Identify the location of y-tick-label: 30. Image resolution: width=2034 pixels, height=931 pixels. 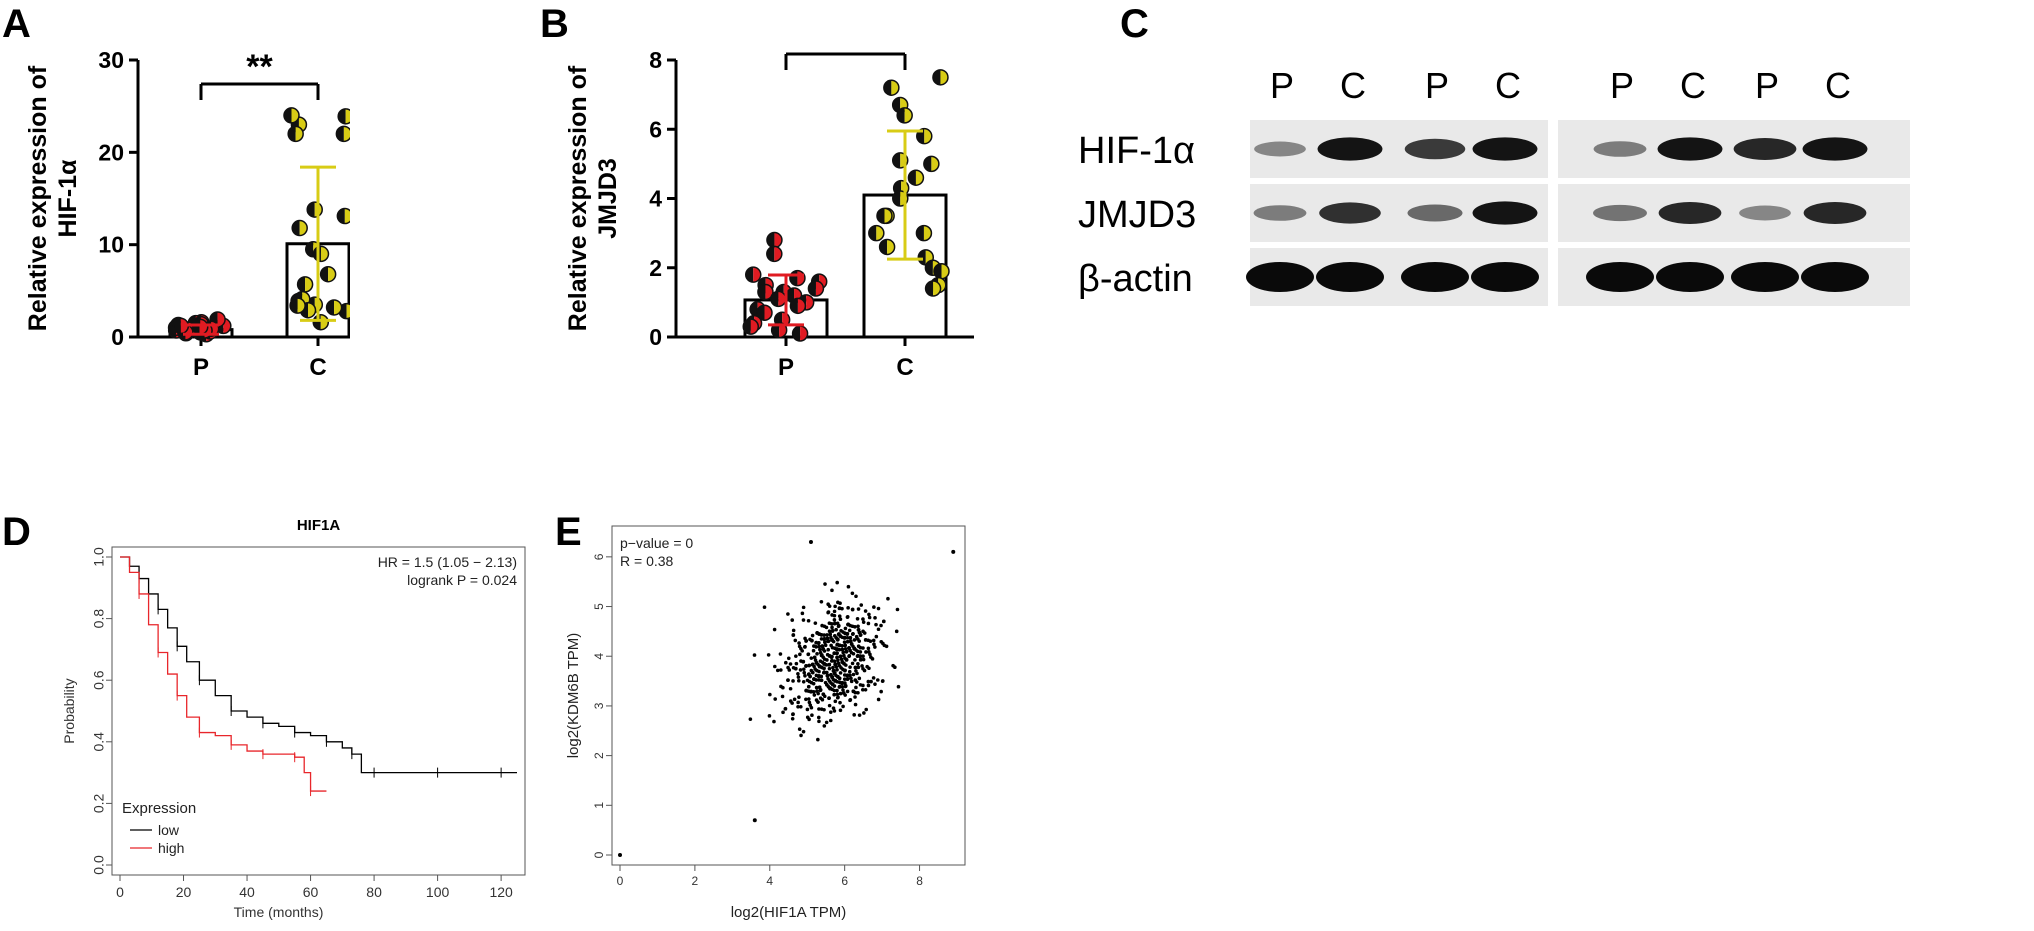
(111, 60).